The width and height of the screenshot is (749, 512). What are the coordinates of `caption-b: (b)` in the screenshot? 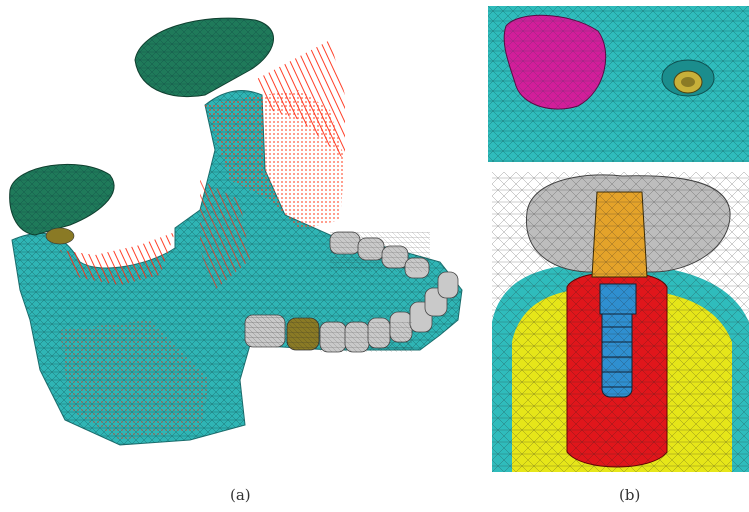 It's located at (630, 495).